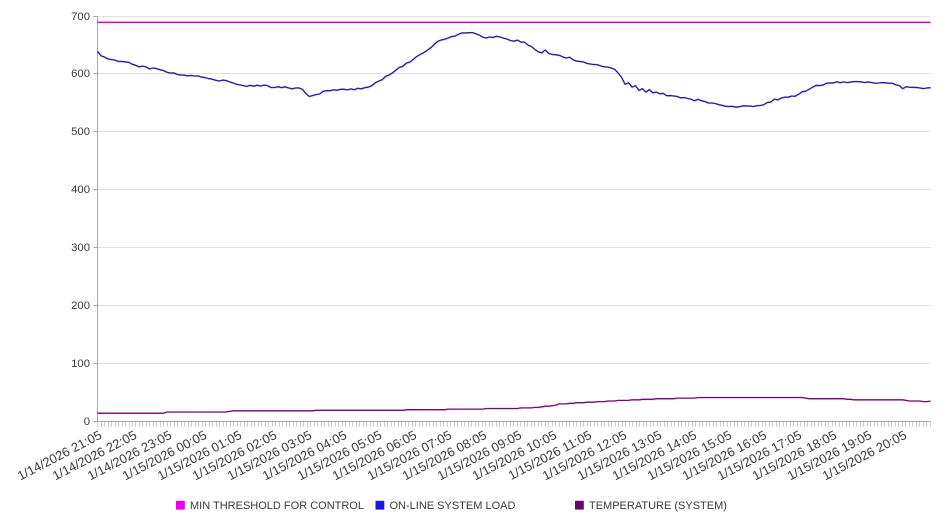 Image resolution: width=946 pixels, height=526 pixels. What do you see at coordinates (277, 506) in the screenshot?
I see `svg-text: MIN THRESHOLD FOR CONTROL` at bounding box center [277, 506].